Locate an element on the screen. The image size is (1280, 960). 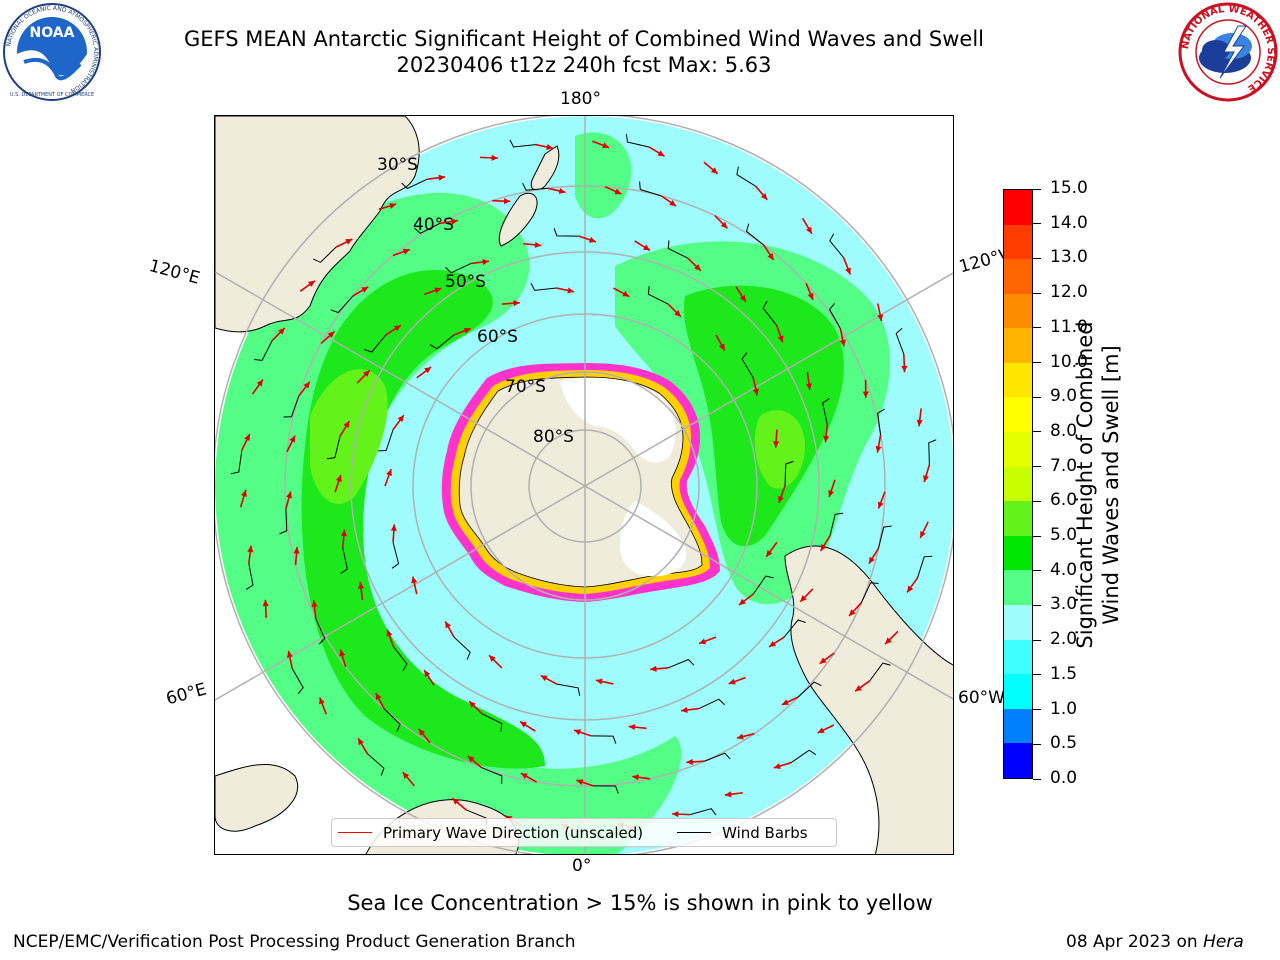
swell-peak-west is located at coordinates (349, 437).